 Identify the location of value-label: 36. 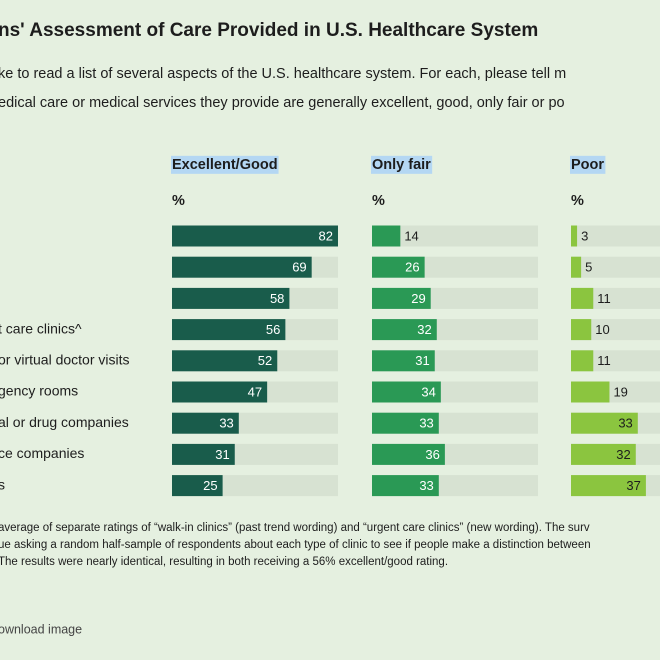
(432, 454).